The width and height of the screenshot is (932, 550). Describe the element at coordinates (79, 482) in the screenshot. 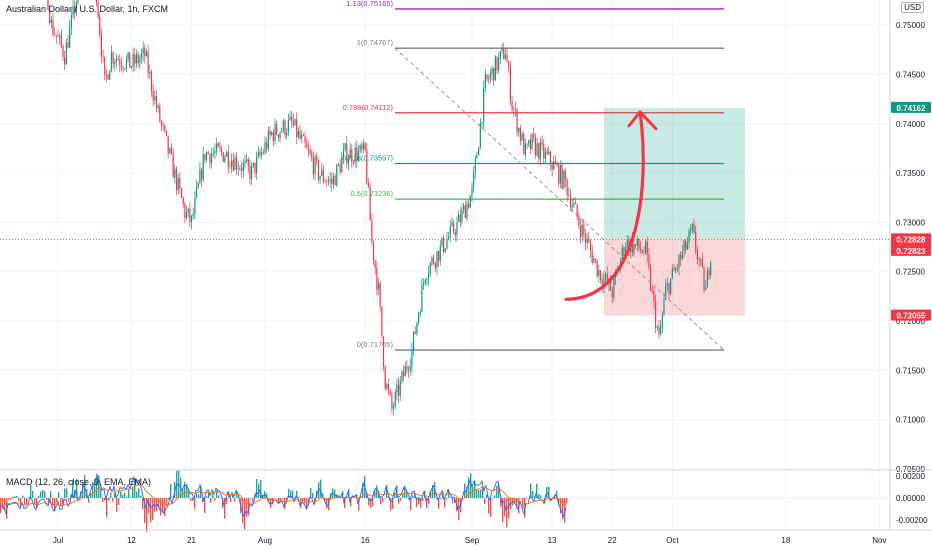

I see `macd-indicator-label: MACD (12, 26, close, 9, EMA, EMA)` at that location.